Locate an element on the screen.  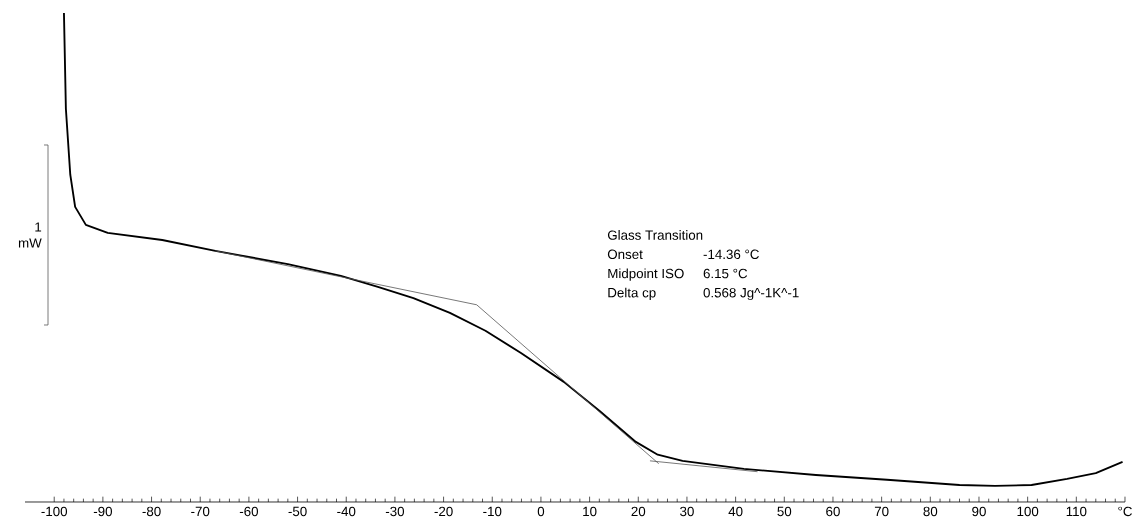
annotation: Glass Transition is located at coordinates (655, 235).